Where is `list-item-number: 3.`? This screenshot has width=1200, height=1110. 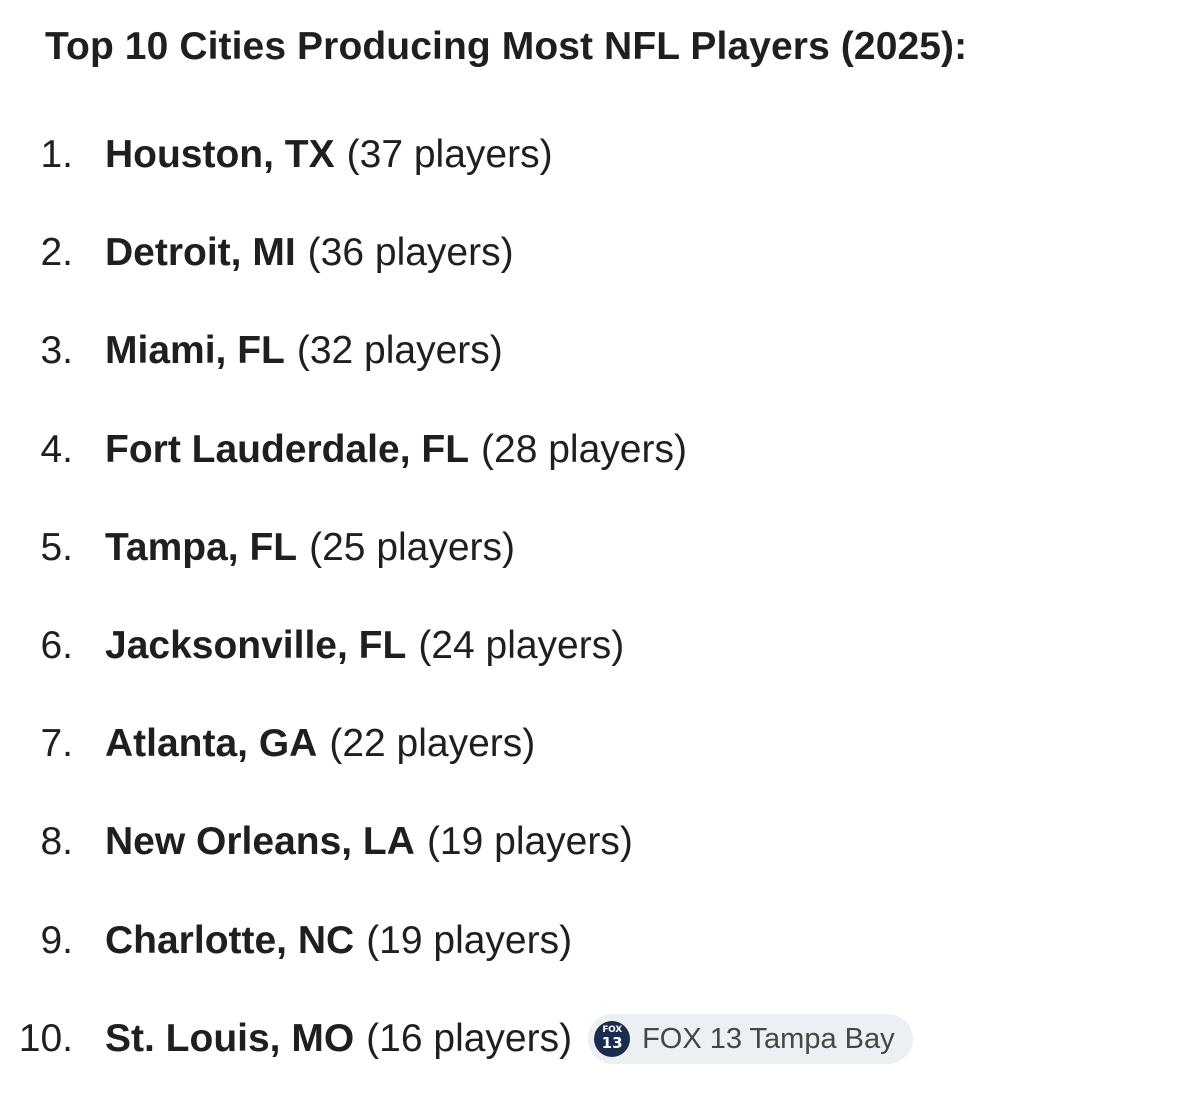 list-item-number: 3. is located at coordinates (56, 351).